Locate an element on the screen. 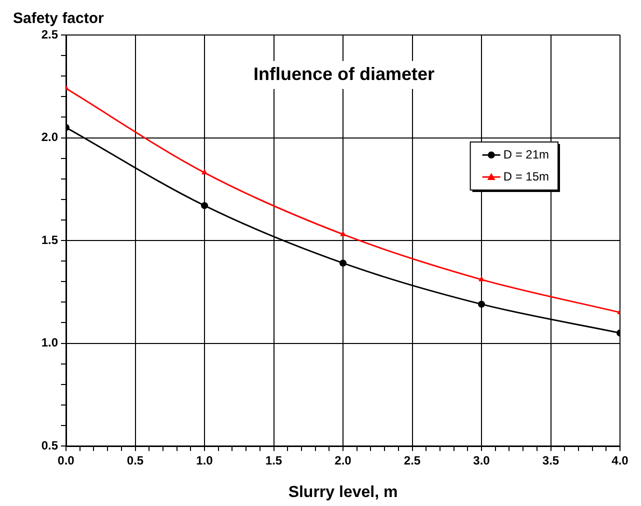  x-axis-title: Slurry level, m is located at coordinates (343, 492).